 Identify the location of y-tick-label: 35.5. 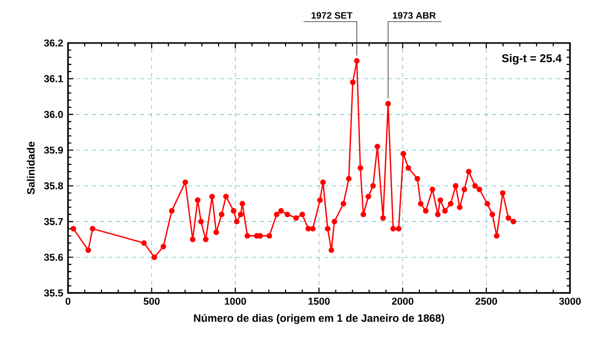
(54, 293).